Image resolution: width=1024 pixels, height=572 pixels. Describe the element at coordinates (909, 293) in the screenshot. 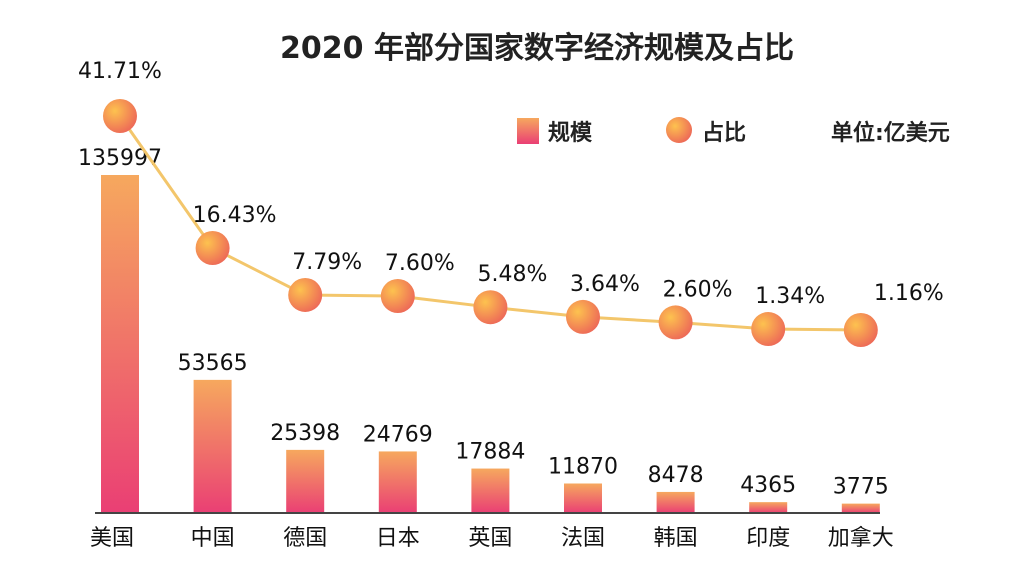

I see `line-value-label: 1.16%` at that location.